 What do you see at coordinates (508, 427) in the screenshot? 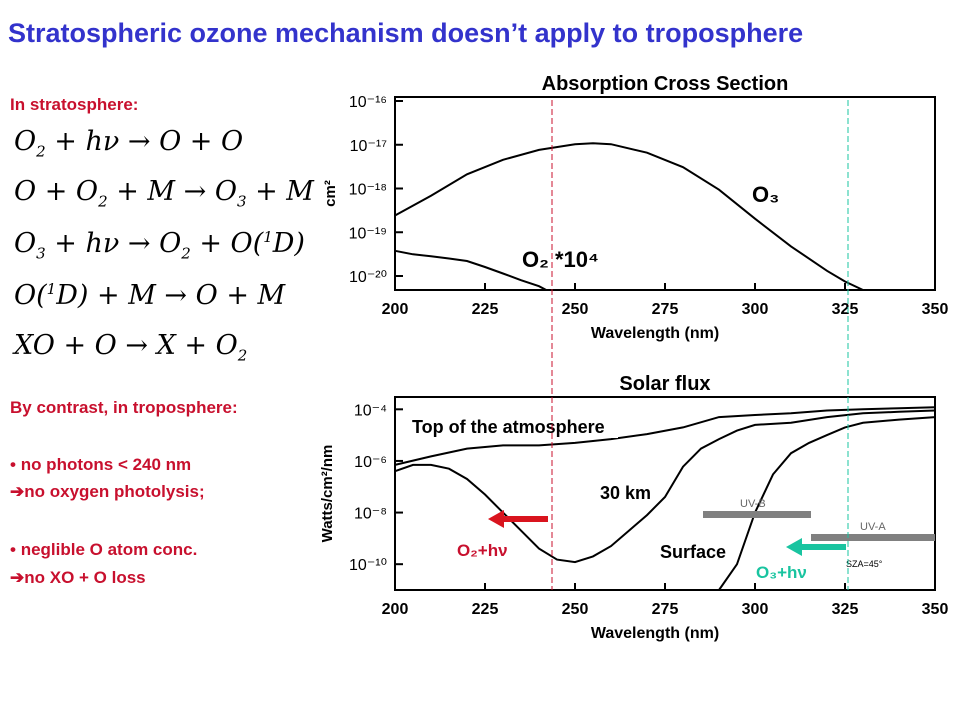
I see `series-label-toa: Top of the atmosphere` at bounding box center [508, 427].